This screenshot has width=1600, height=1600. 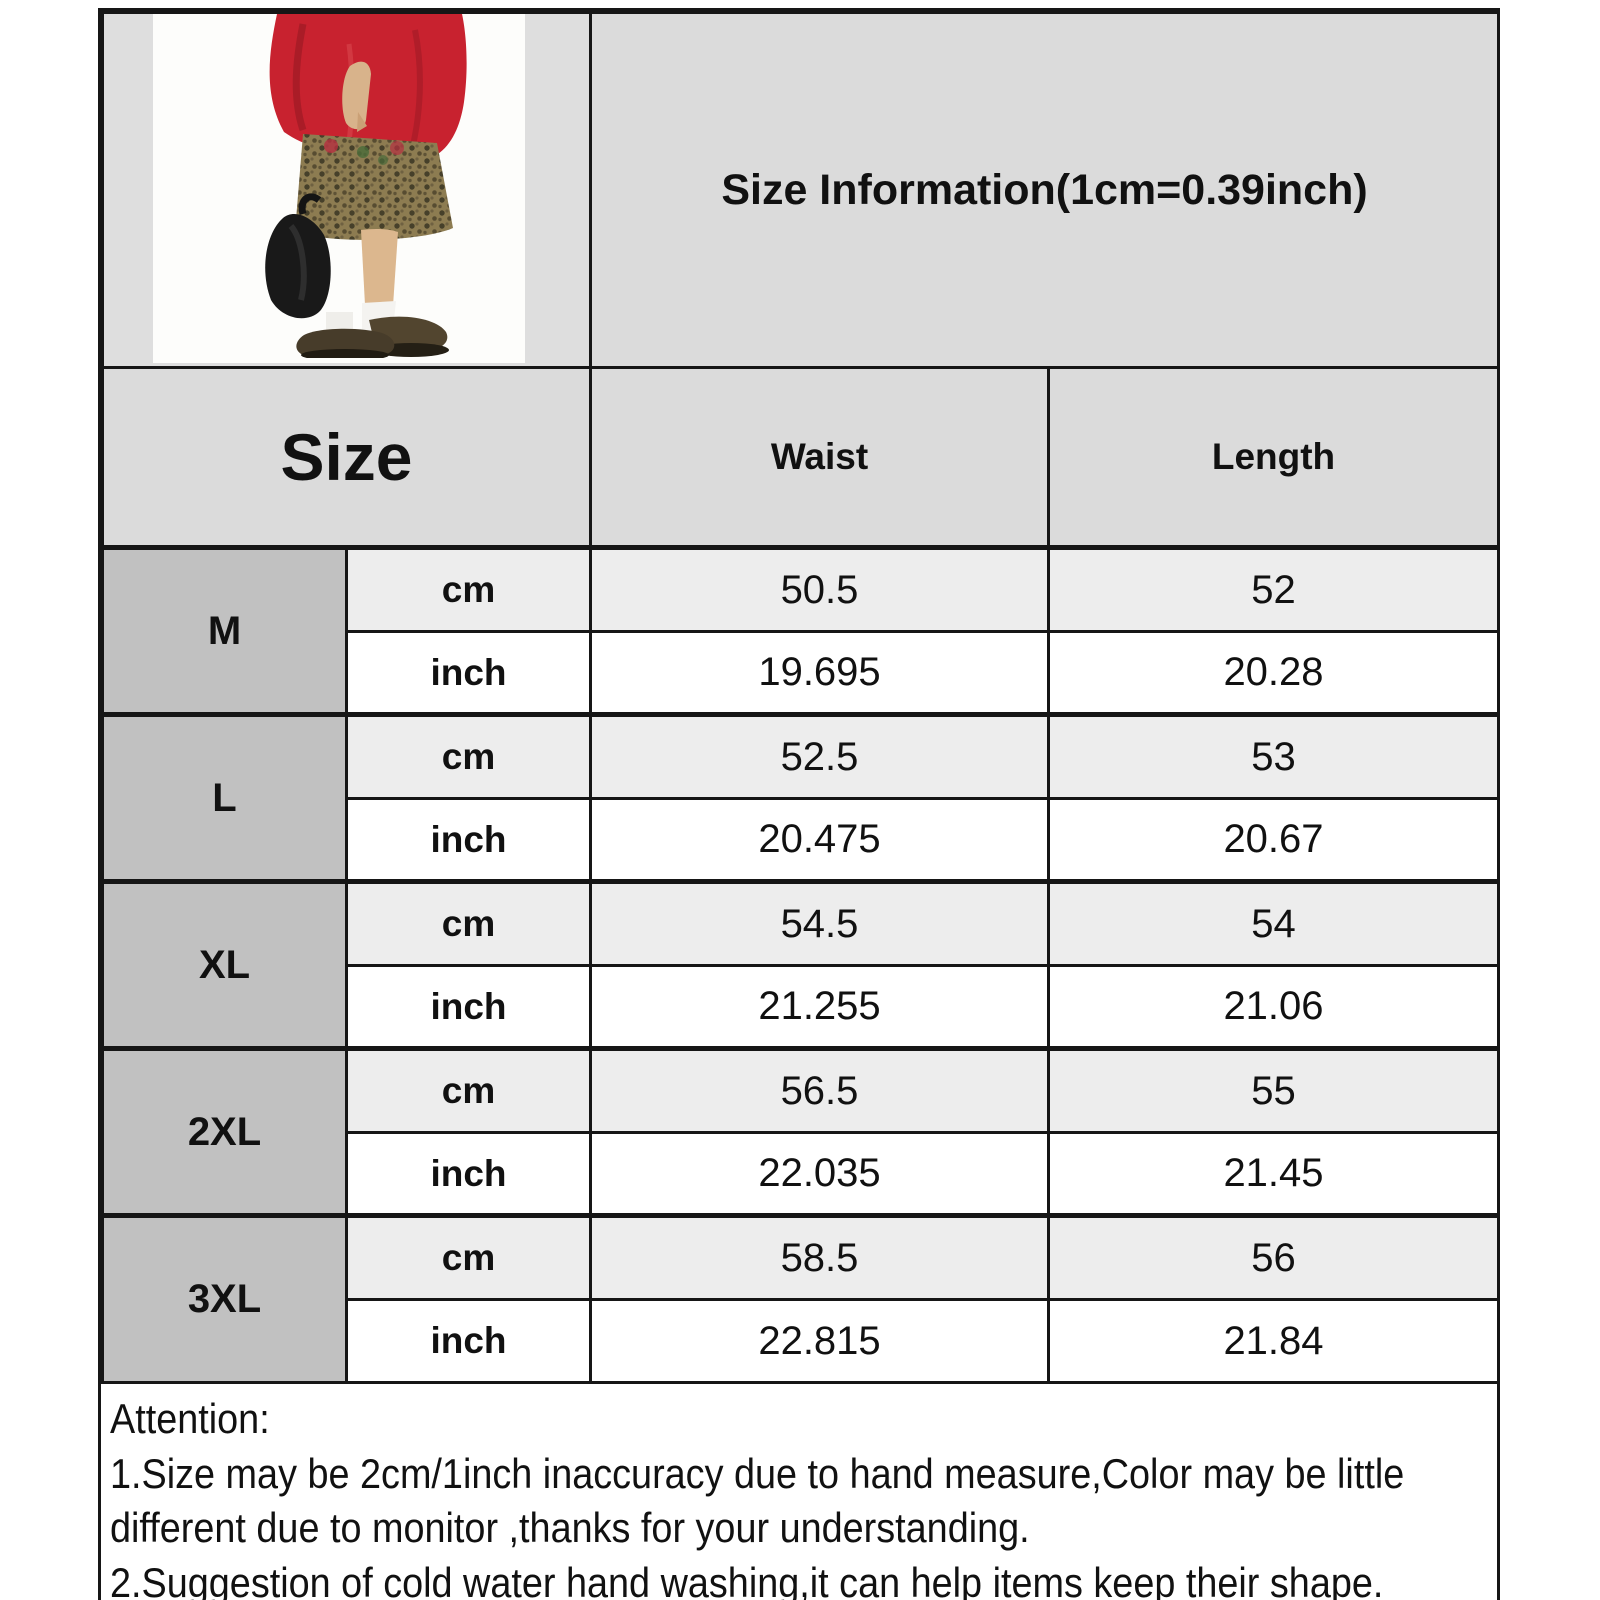 What do you see at coordinates (1273, 756) in the screenshot?
I see `l-length-cm: 53` at bounding box center [1273, 756].